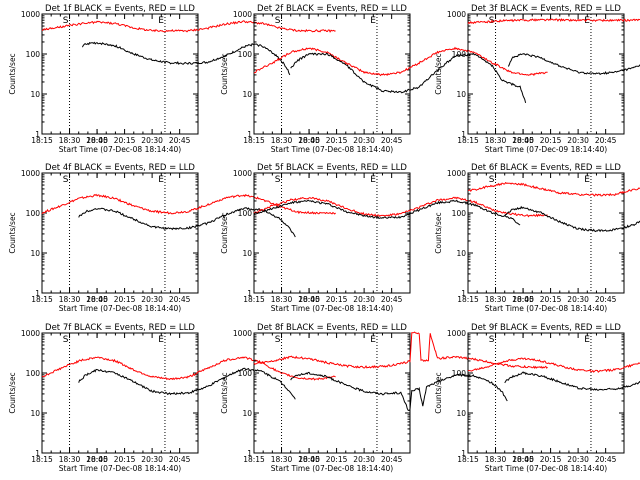 The image size is (640, 480). I want to click on chart-title: Det 2f BLACK = Events, RED = LLD, so click(332, 9).